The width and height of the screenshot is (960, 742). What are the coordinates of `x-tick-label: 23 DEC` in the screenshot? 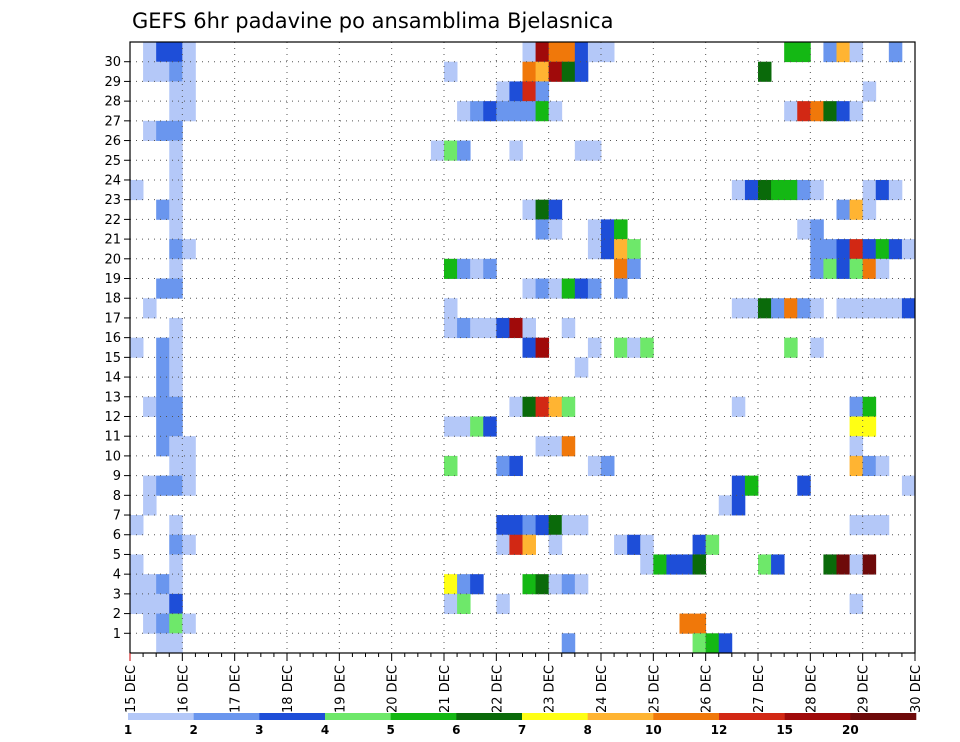 It's located at (550, 689).